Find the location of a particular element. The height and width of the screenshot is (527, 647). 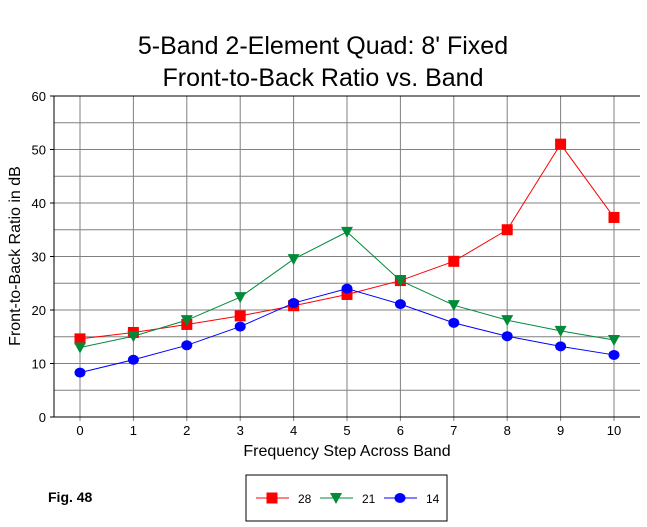

x-tick-label: 4 is located at coordinates (293, 430).